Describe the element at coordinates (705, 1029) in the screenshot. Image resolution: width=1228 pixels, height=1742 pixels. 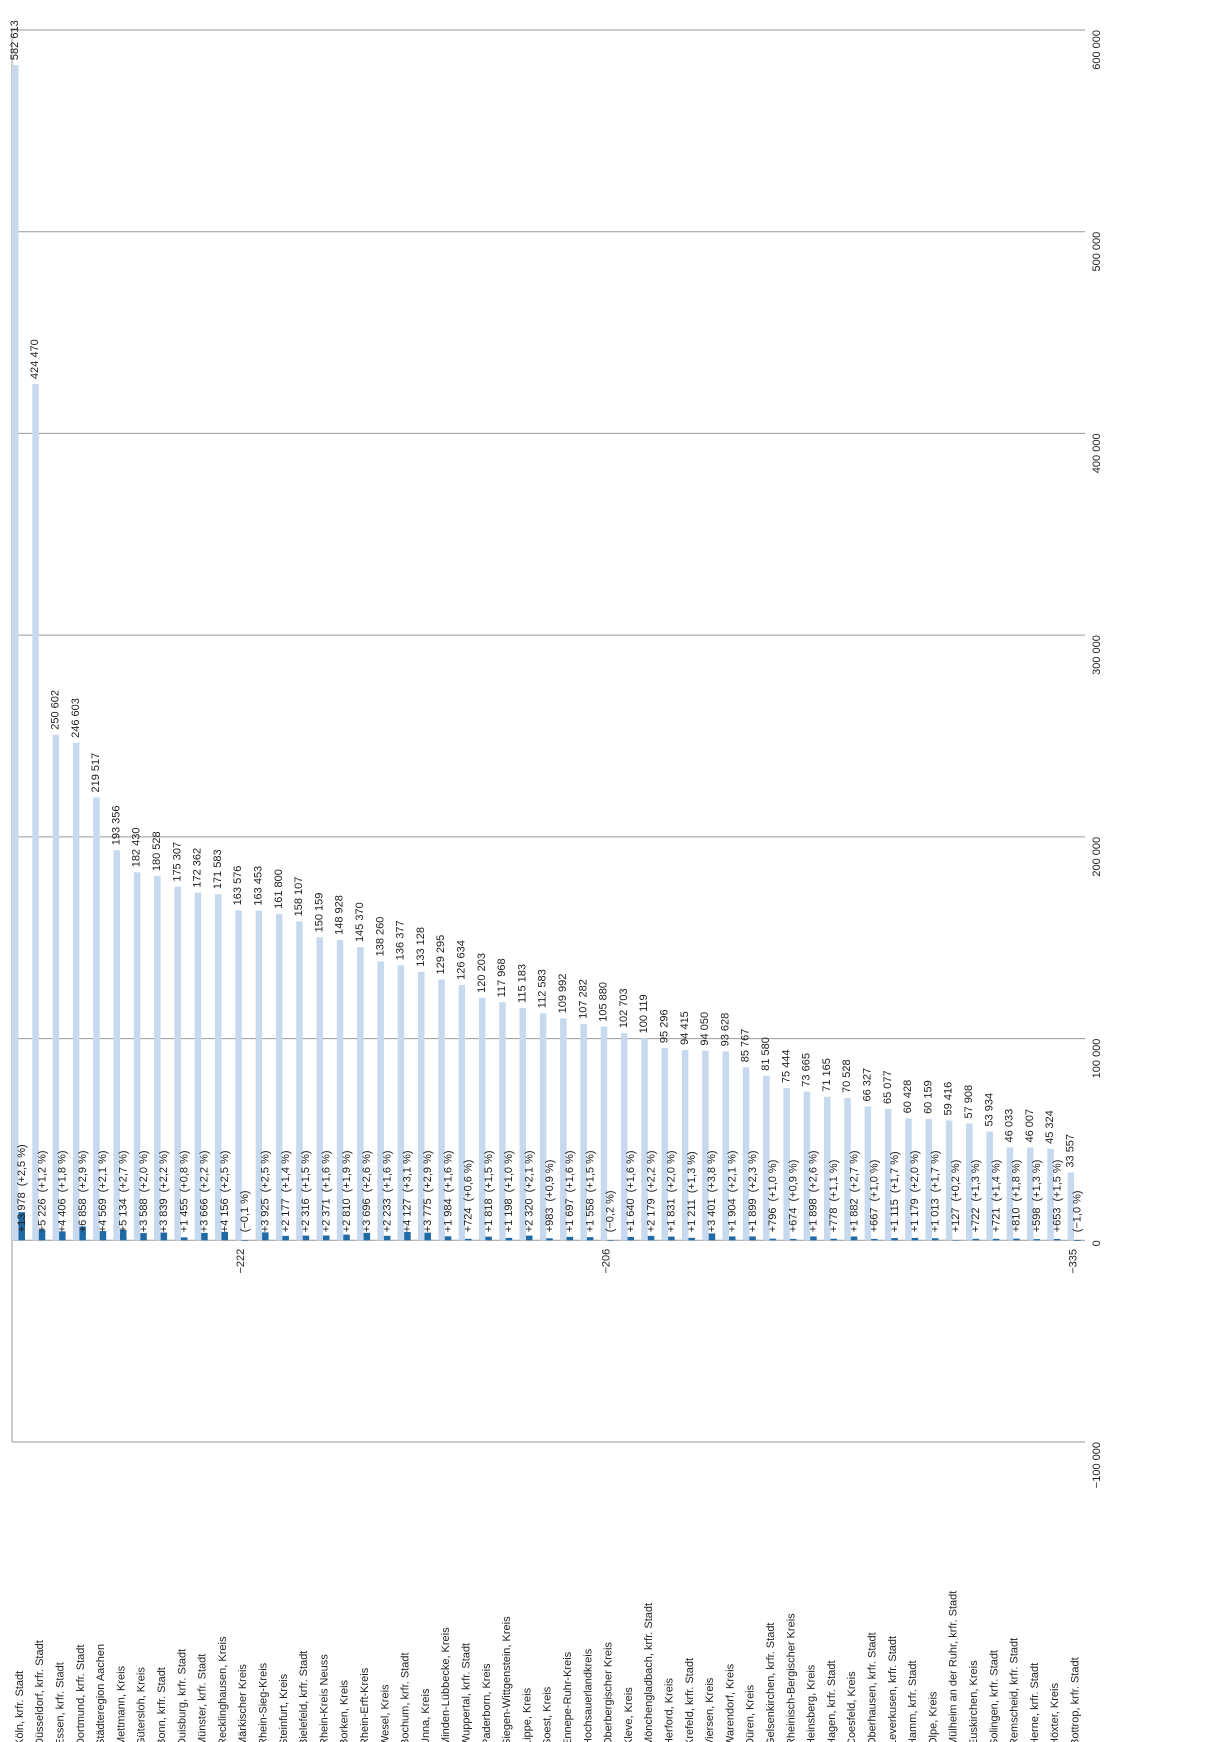
I see `total-label: 94 050` at that location.